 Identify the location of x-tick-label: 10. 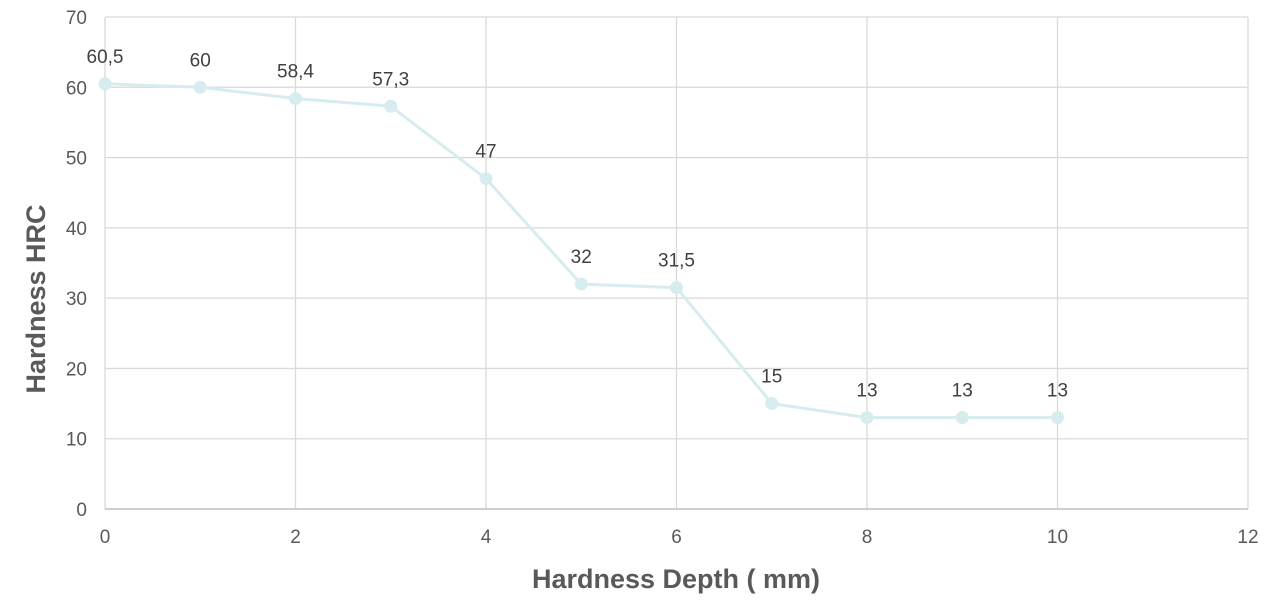
(1057, 537).